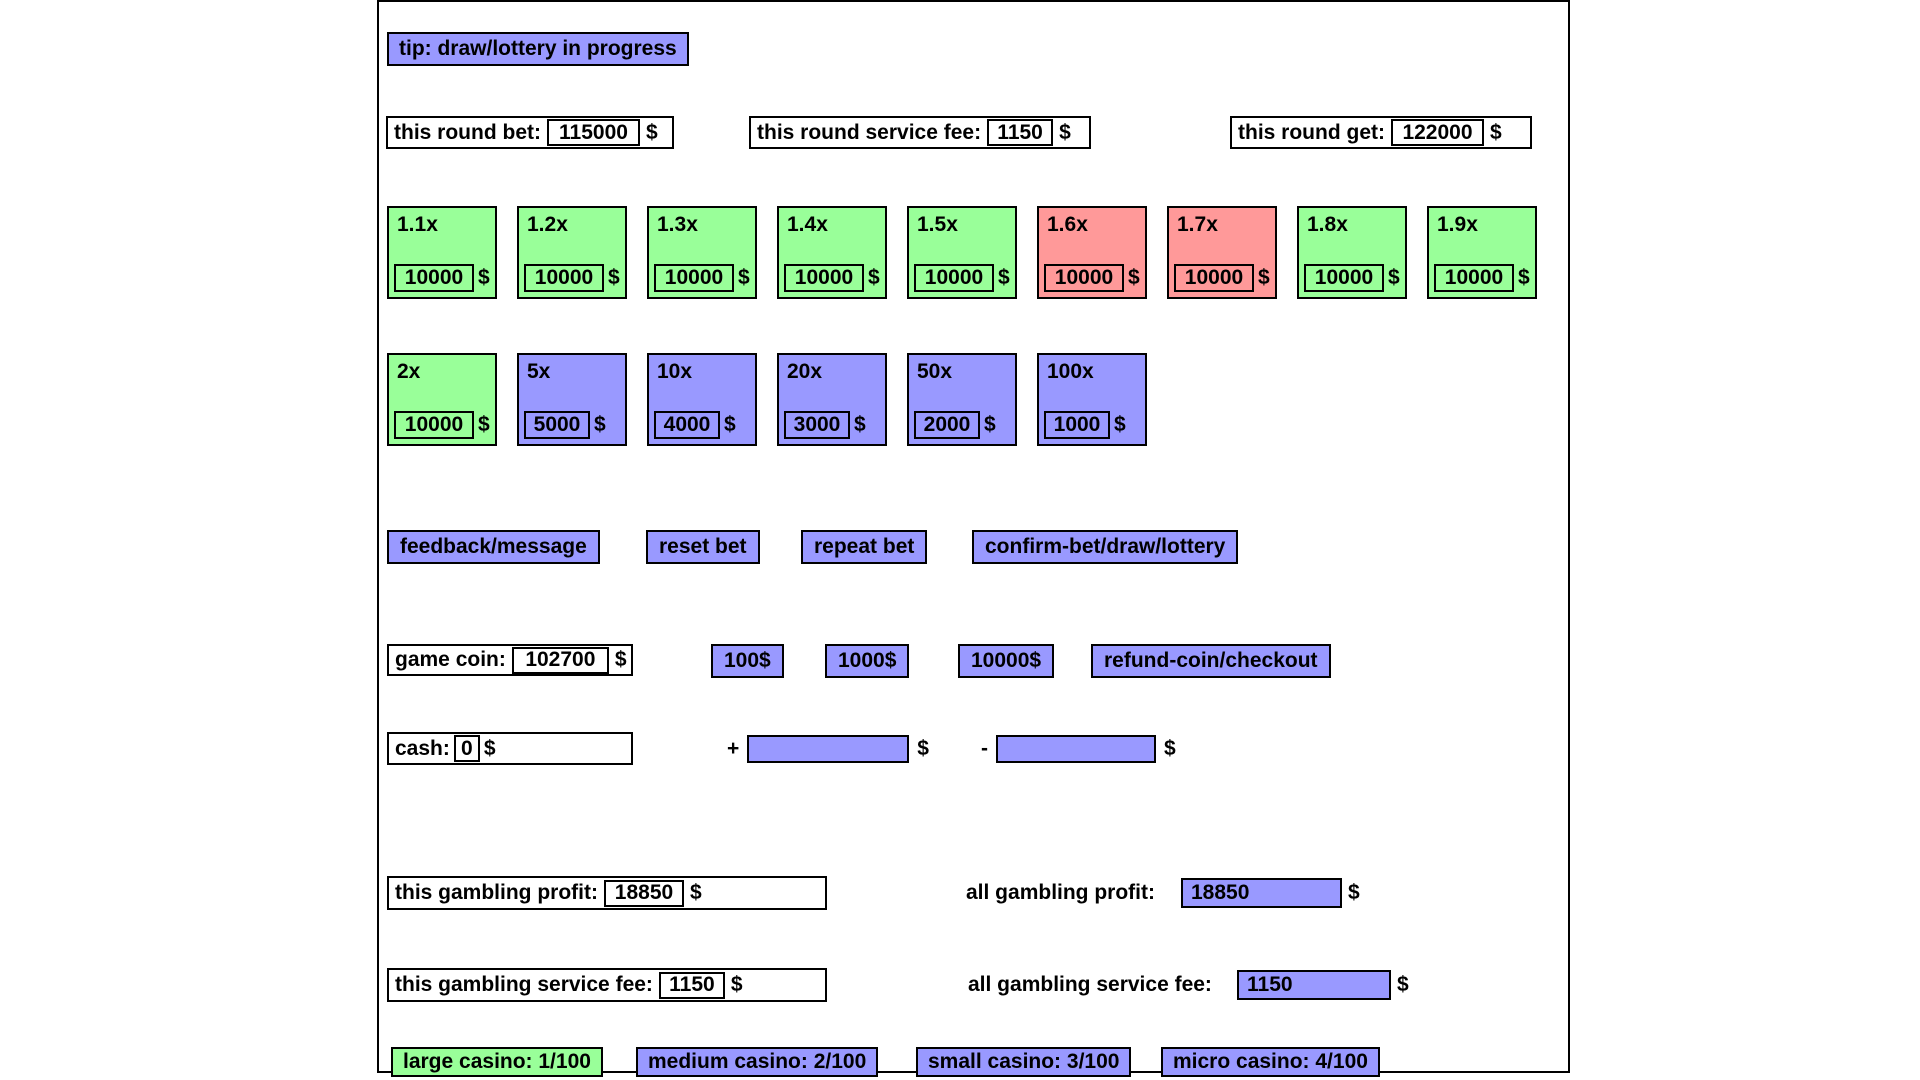  Describe the element at coordinates (702, 252) in the screenshot. I see `multiplier-tile-1-3x: 1.3x $` at that location.